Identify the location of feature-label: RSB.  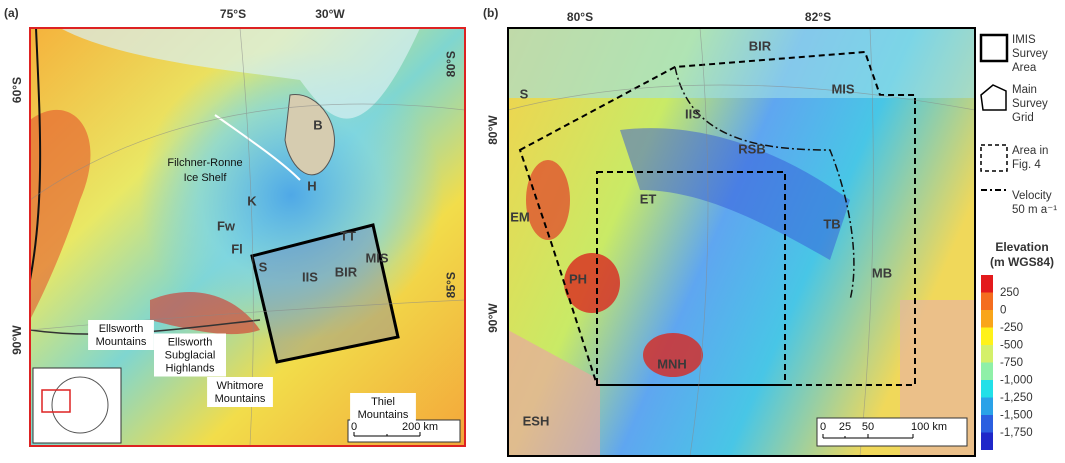
(751, 148).